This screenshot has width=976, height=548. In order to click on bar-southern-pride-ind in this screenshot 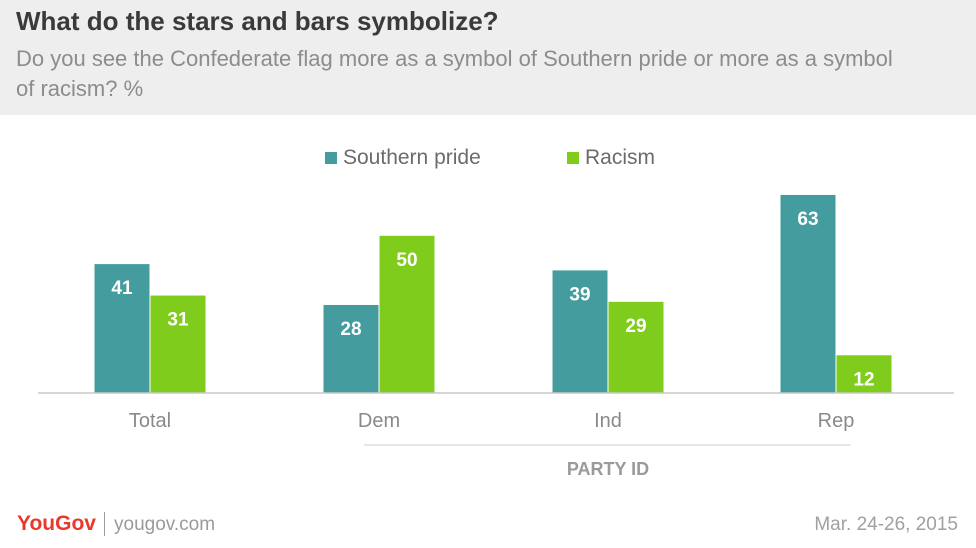, I will do `click(580, 331)`.